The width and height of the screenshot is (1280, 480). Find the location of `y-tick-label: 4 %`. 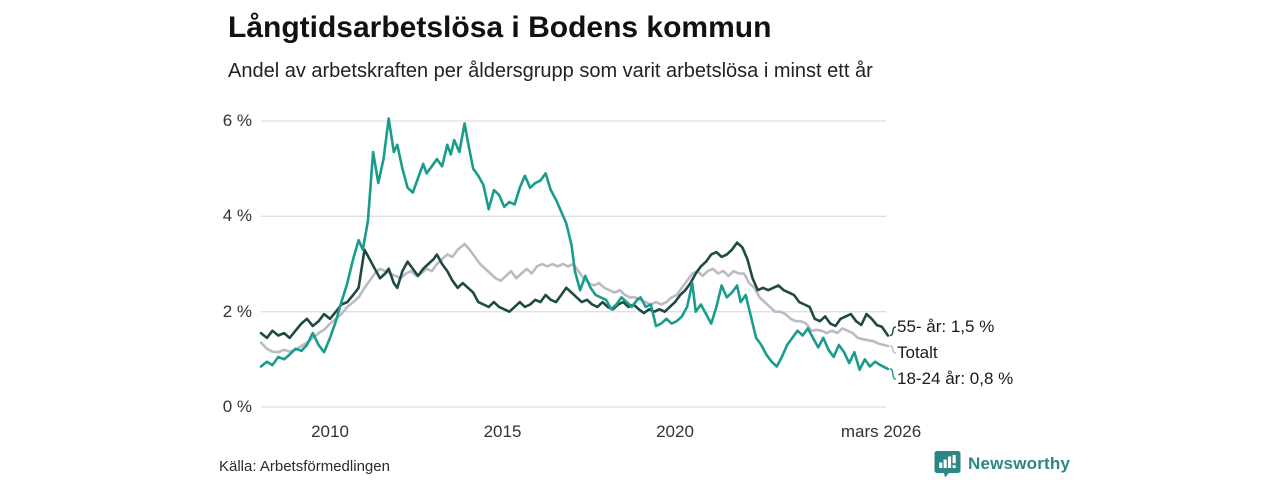

y-tick-label: 4 % is located at coordinates (237, 216).